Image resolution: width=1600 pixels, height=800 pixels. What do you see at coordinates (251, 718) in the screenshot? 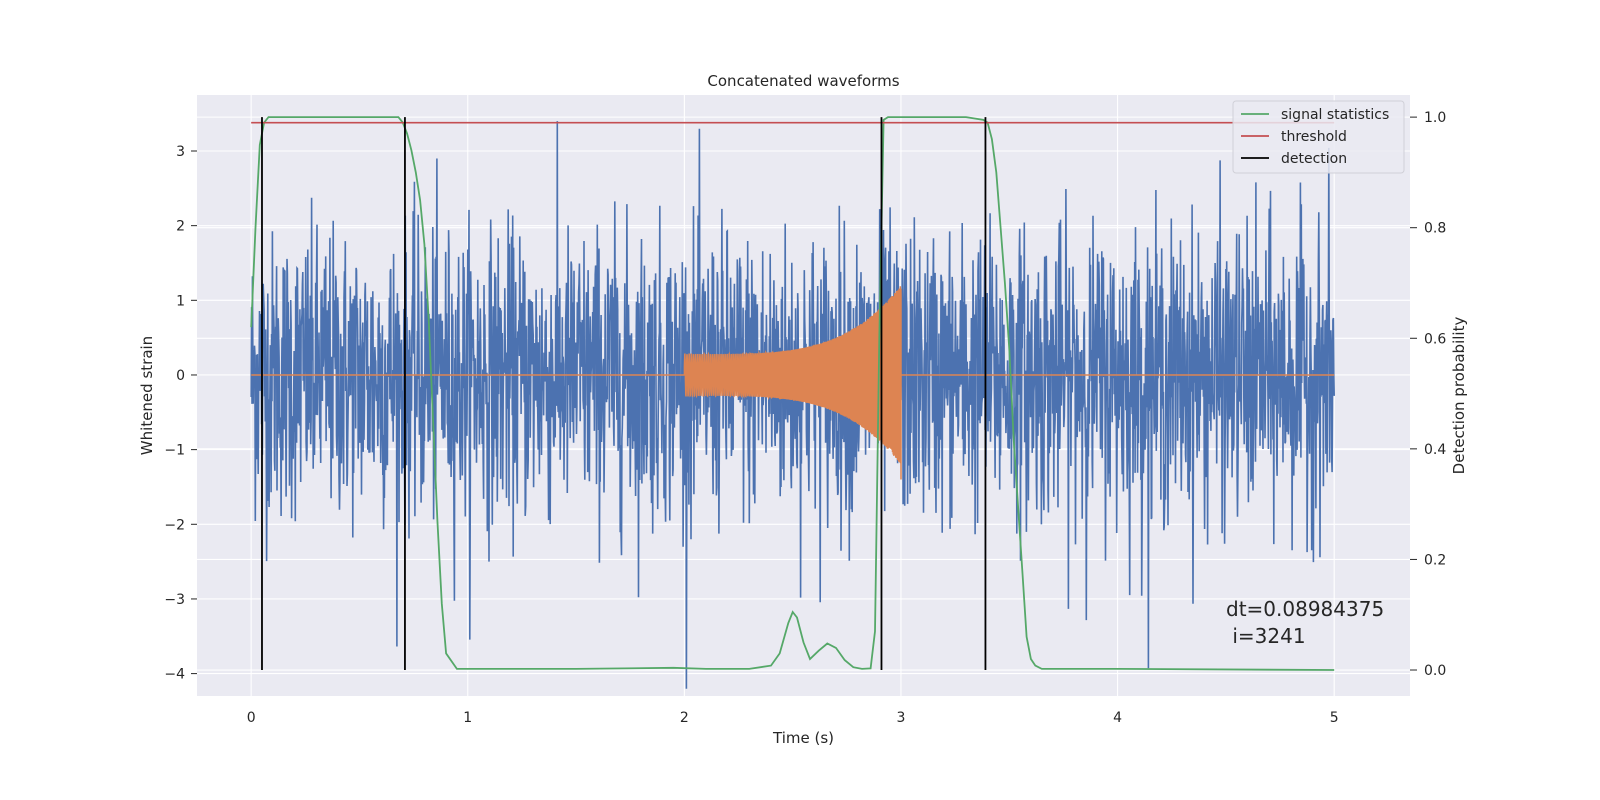
I see `x-tick-label: 0` at bounding box center [251, 718].